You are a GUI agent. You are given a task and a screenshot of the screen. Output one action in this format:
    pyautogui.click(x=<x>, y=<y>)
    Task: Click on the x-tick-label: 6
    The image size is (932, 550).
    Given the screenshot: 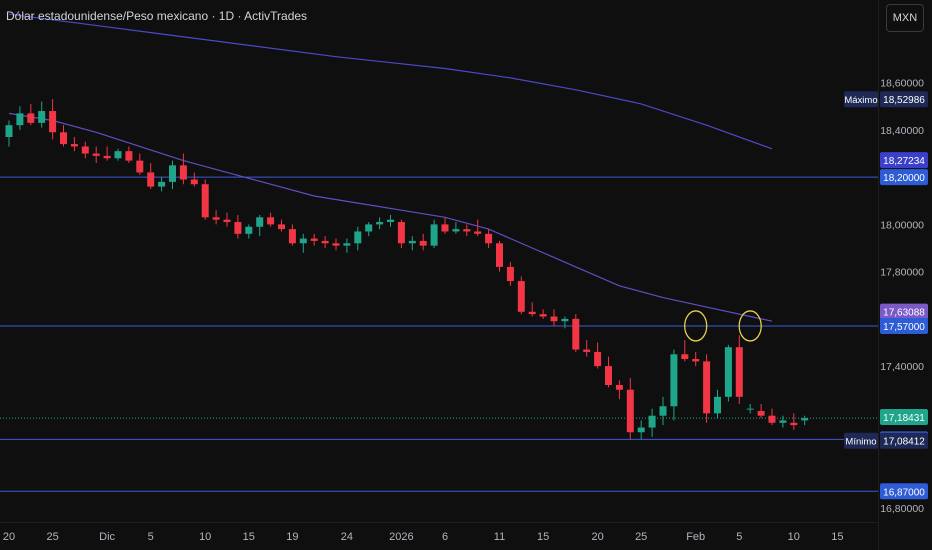 What is the action you would take?
    pyautogui.click(x=445, y=537)
    